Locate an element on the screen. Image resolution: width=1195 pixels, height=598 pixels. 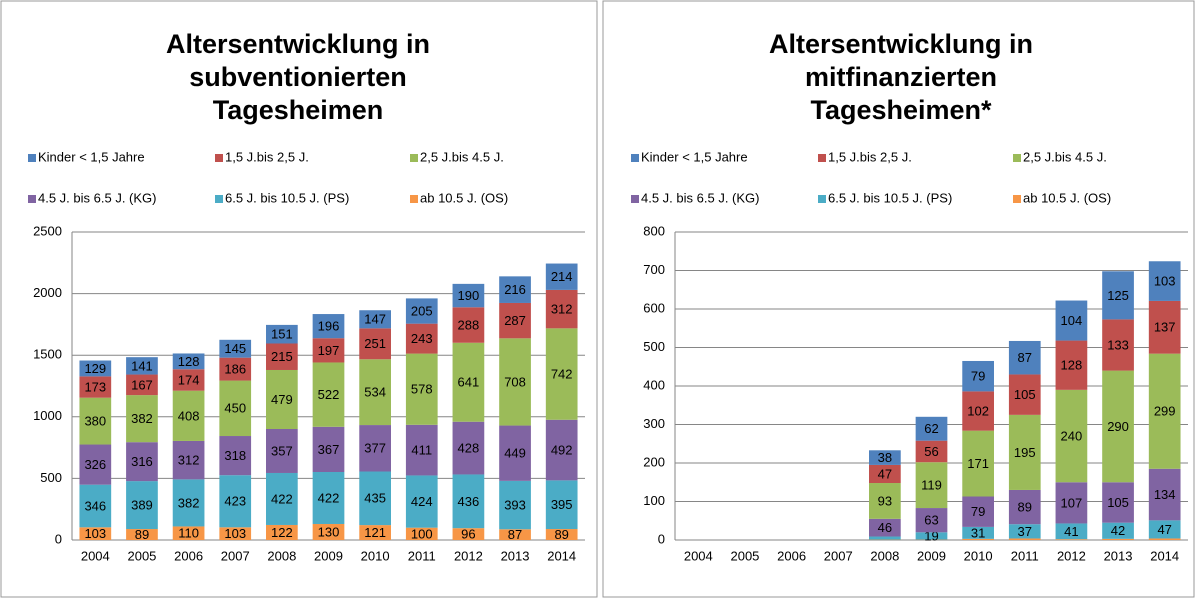
legend-label: ab 10.5 J. (OS) is located at coordinates (464, 197).